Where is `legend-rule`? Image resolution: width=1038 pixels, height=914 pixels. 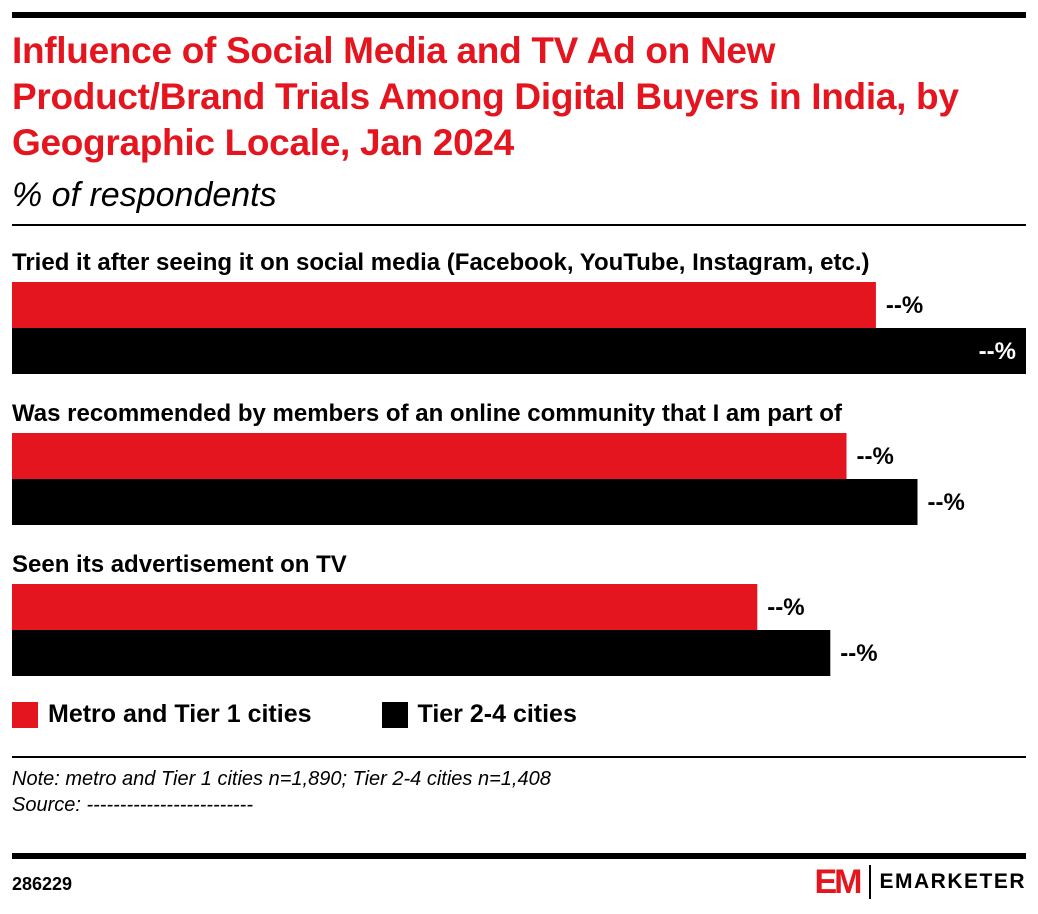 legend-rule is located at coordinates (519, 757).